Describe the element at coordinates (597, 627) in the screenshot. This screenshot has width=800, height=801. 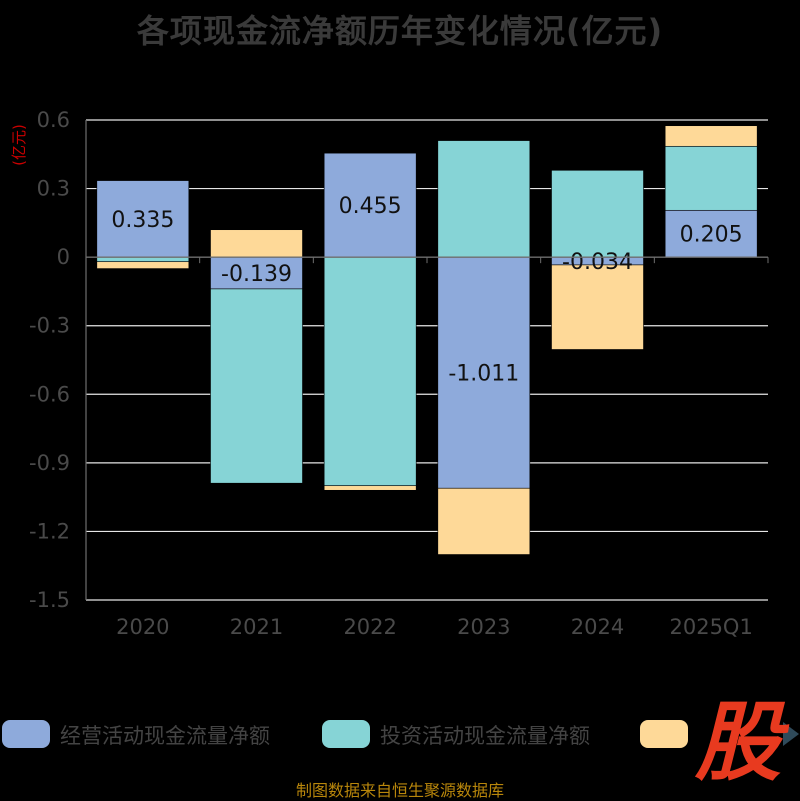
I see `x-tick-label: 2024` at that location.